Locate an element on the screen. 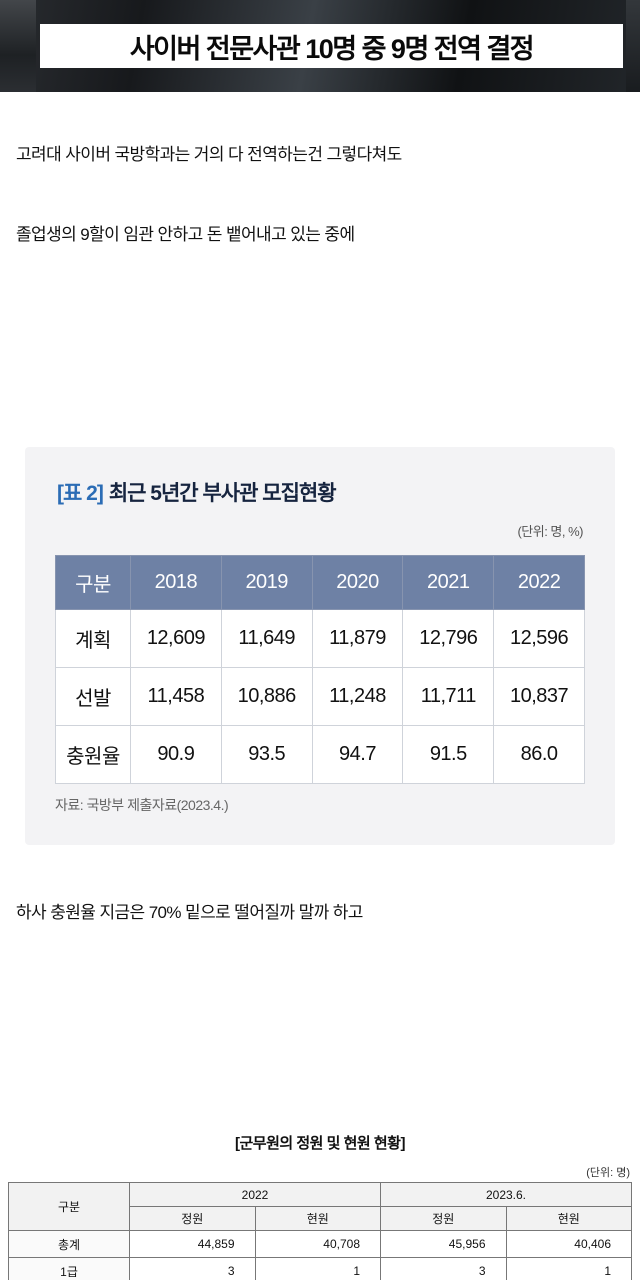 This screenshot has height=1280, width=640. table-row: 선발 11,458 10,886 11,248 11,711 10,837 is located at coordinates (320, 696).